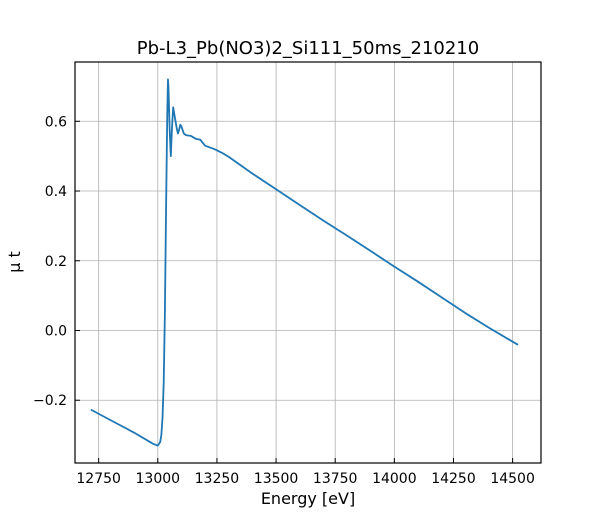 The width and height of the screenshot is (600, 520). What do you see at coordinates (308, 498) in the screenshot?
I see `x-axis-label: Energy [eV]` at bounding box center [308, 498].